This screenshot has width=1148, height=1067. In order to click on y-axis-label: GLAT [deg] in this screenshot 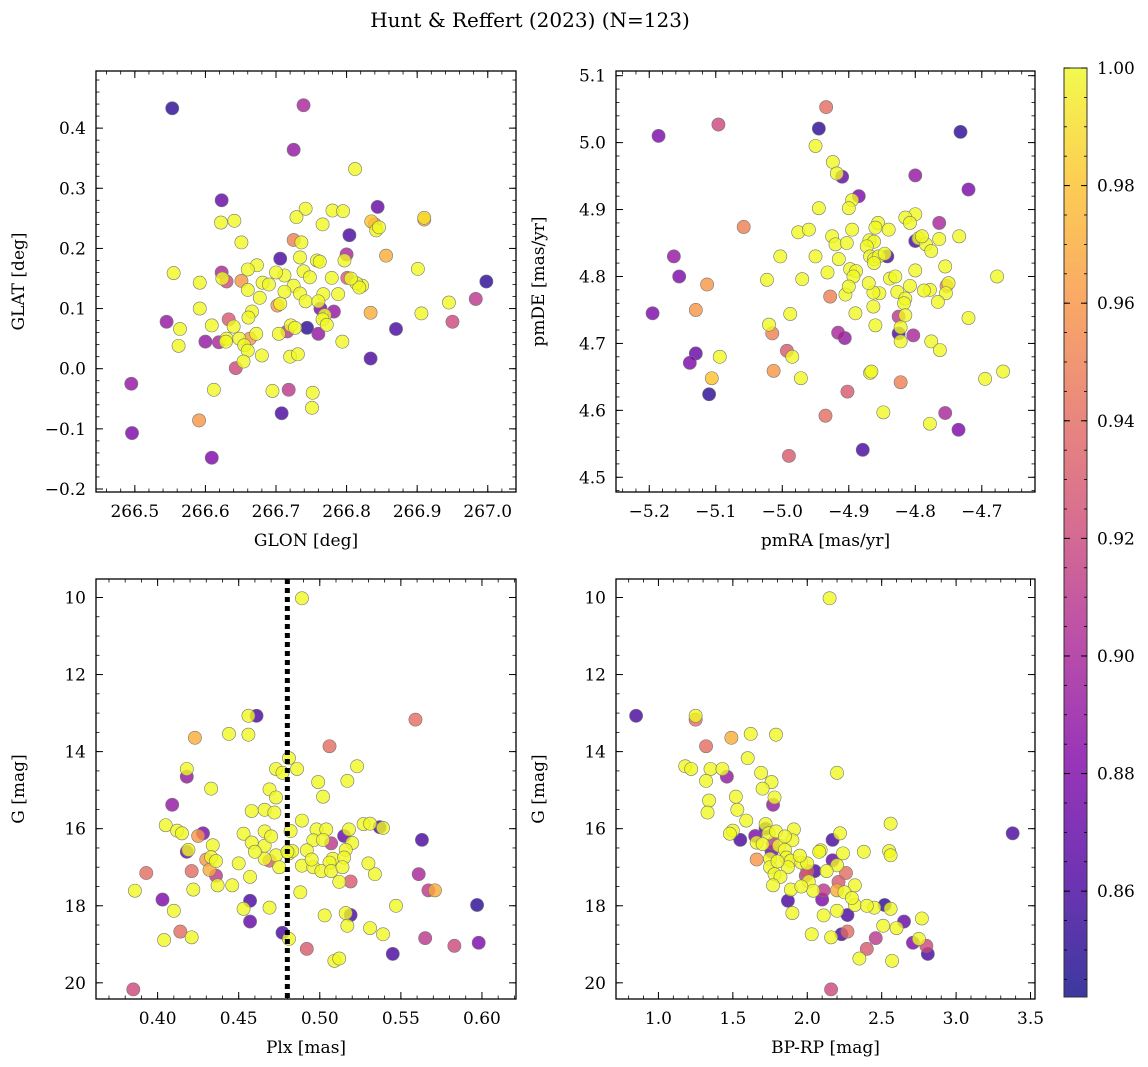, I will do `click(19, 281)`.